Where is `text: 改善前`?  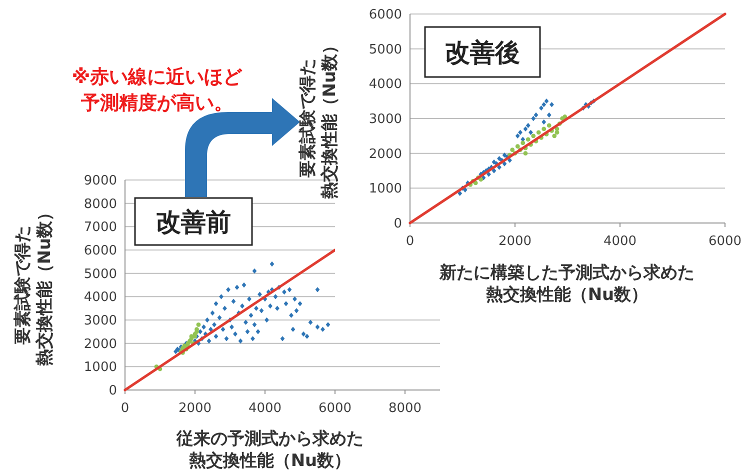 text: 改善前 is located at coordinates (193, 222).